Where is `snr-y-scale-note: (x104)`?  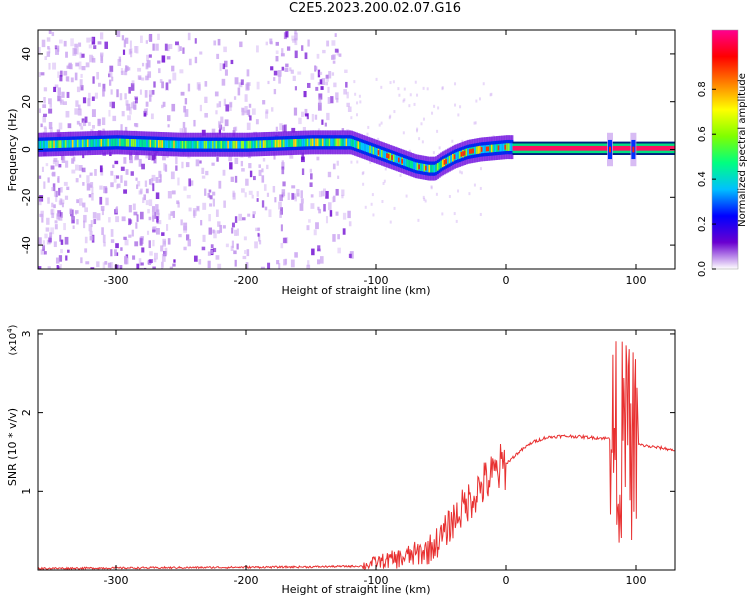 snr-y-scale-note: (x104) is located at coordinates (12, 339).